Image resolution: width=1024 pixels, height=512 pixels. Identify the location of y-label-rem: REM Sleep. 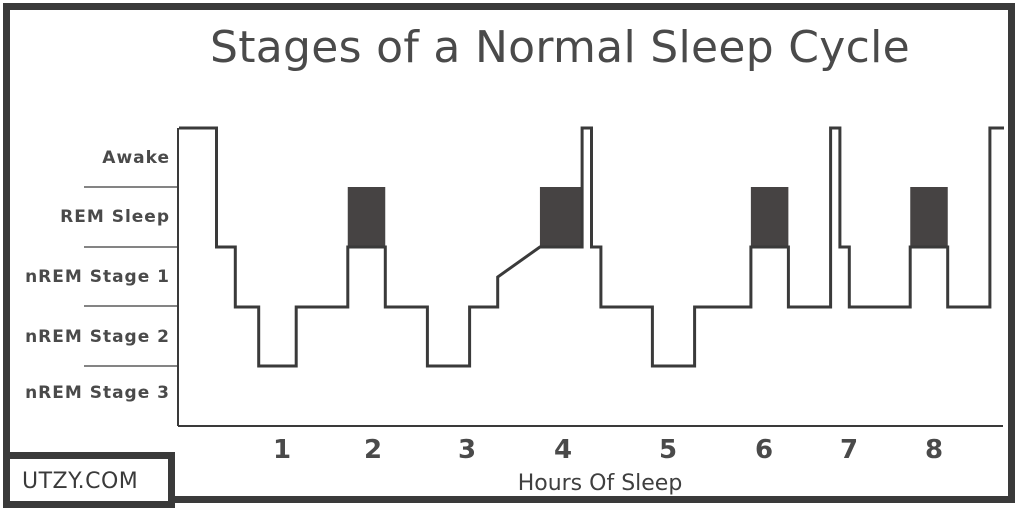
(115, 217).